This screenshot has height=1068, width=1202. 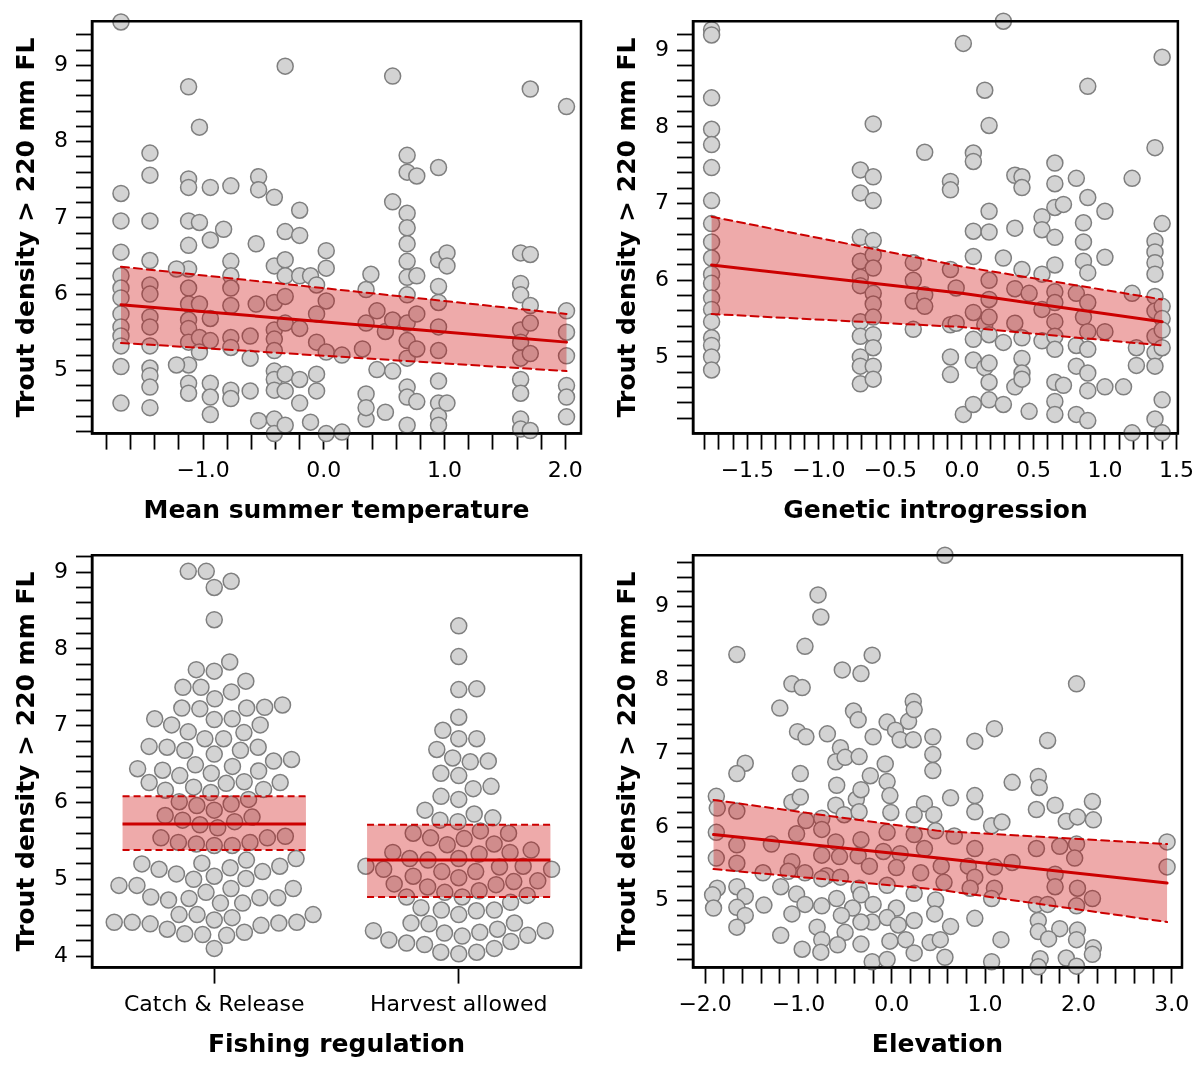 What do you see at coordinates (747, 469) in the screenshot?
I see `x-tick-label: −1.5` at bounding box center [747, 469].